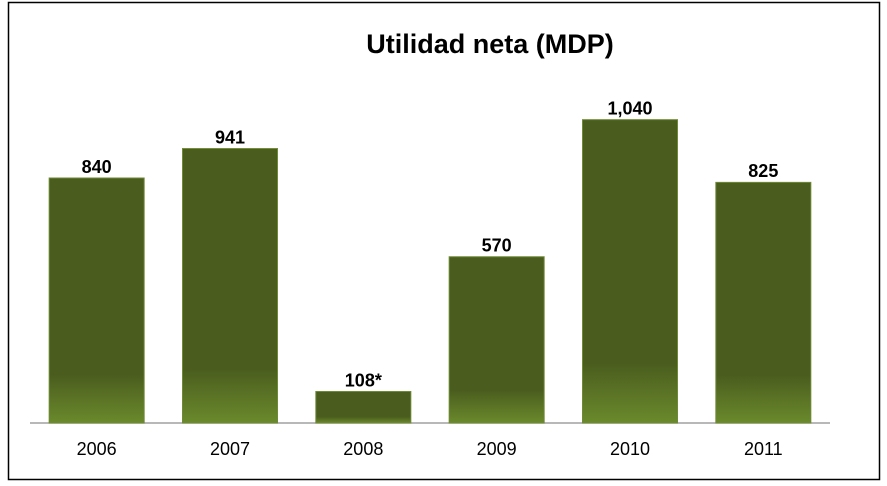 The width and height of the screenshot is (887, 486). I want to click on x-tick-label: 2007, so click(230, 449).